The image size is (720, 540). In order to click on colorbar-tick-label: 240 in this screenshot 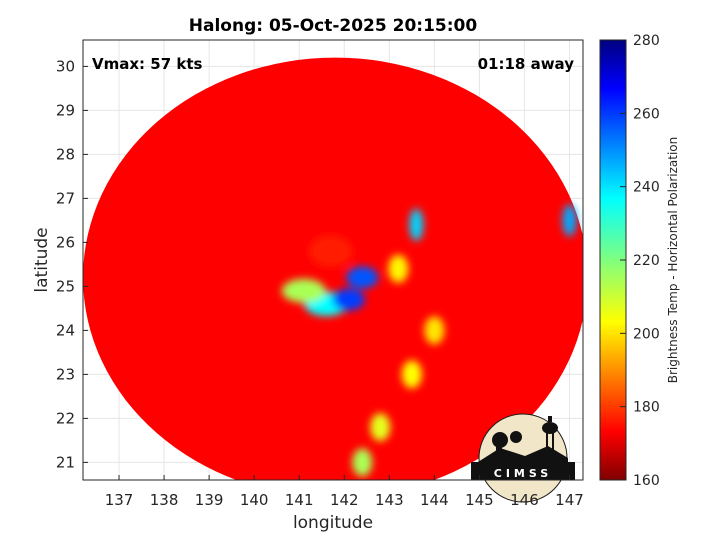, I will do `click(646, 188)`.